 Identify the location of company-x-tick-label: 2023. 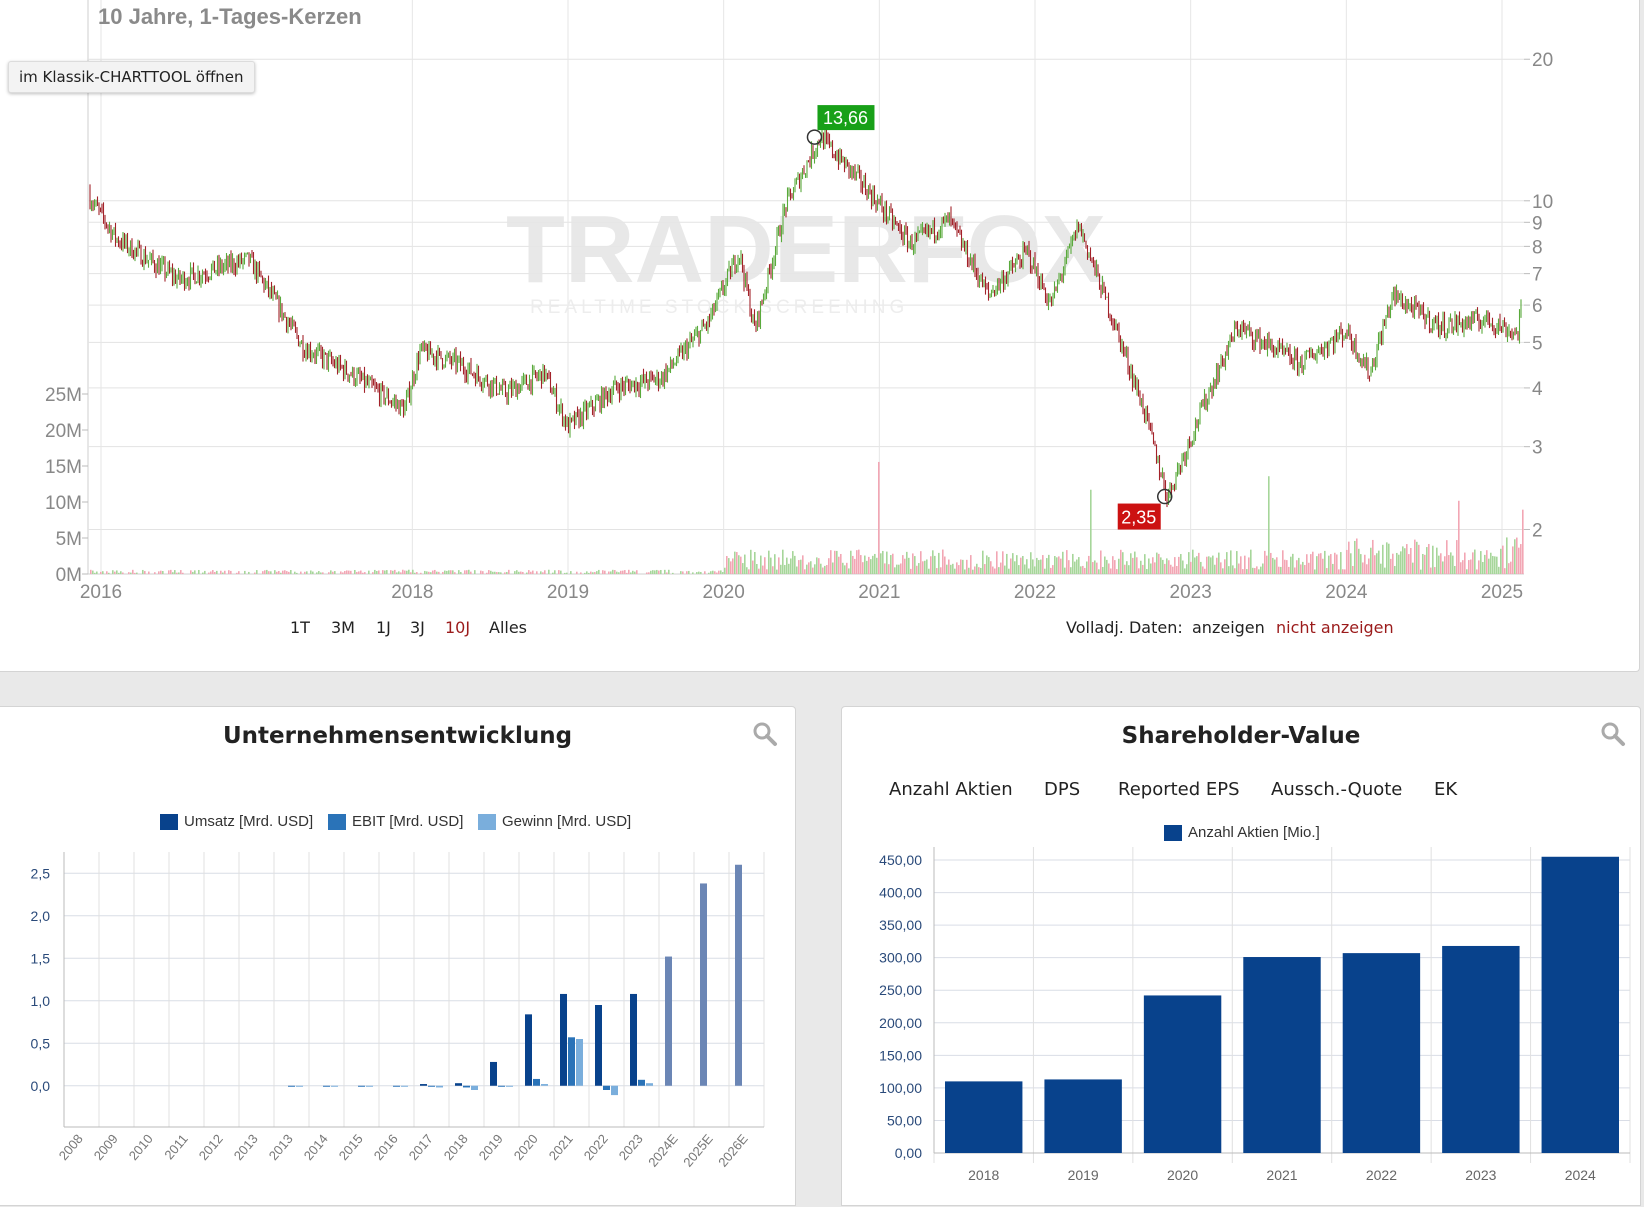
(631, 1147).